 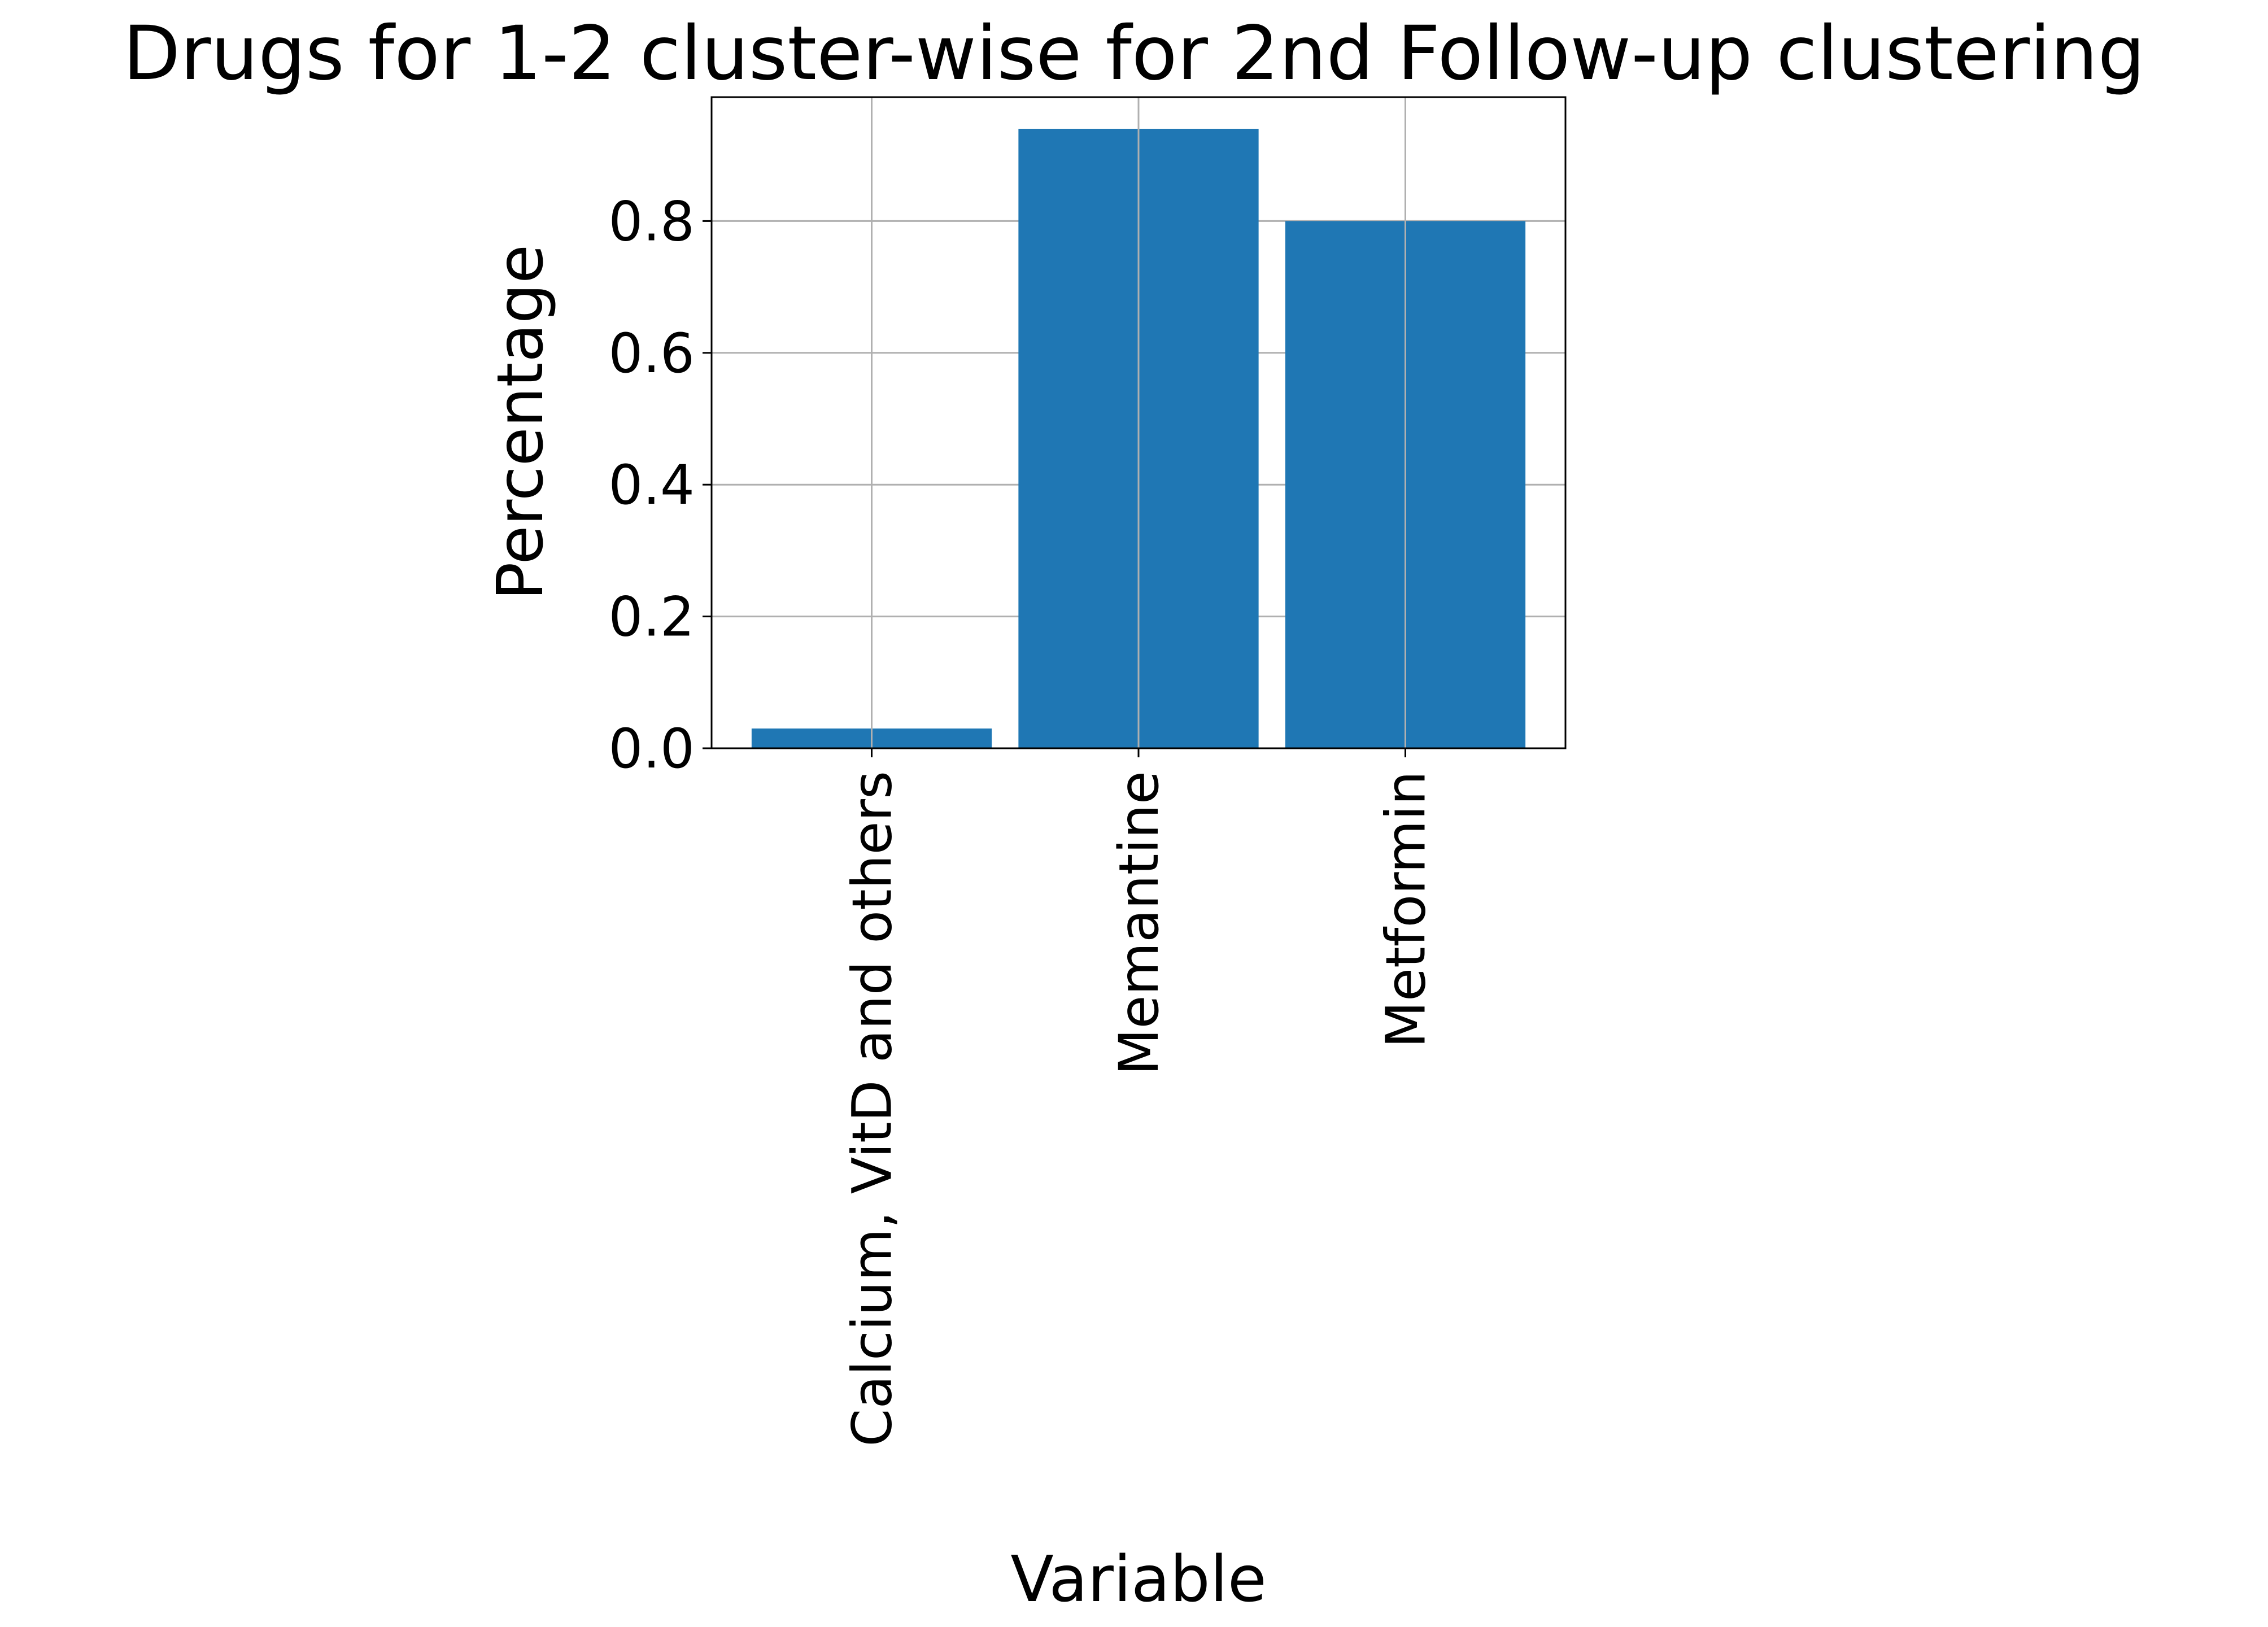 I want to click on y-tick-label: 0.4, so click(x=651, y=485).